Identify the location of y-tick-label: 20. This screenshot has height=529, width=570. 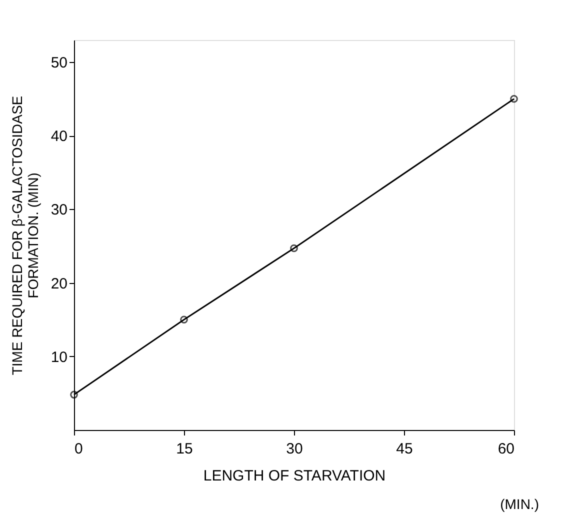
(59, 283).